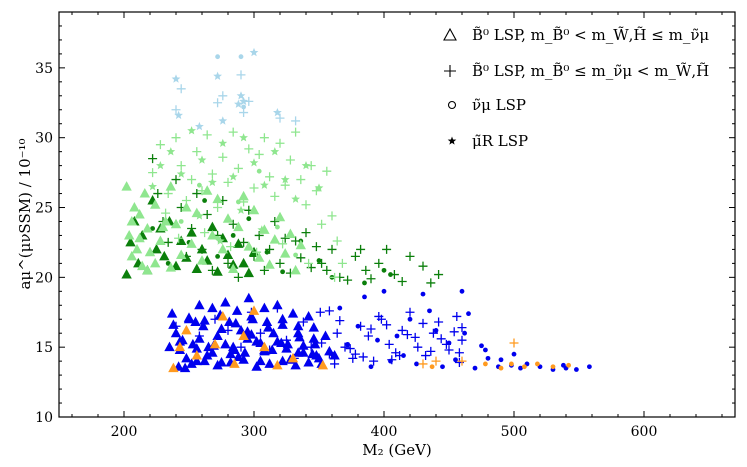 This screenshot has width=747, height=467. What do you see at coordinates (450, 34) in the screenshot?
I see `legend-marker-triangle` at bounding box center [450, 34].